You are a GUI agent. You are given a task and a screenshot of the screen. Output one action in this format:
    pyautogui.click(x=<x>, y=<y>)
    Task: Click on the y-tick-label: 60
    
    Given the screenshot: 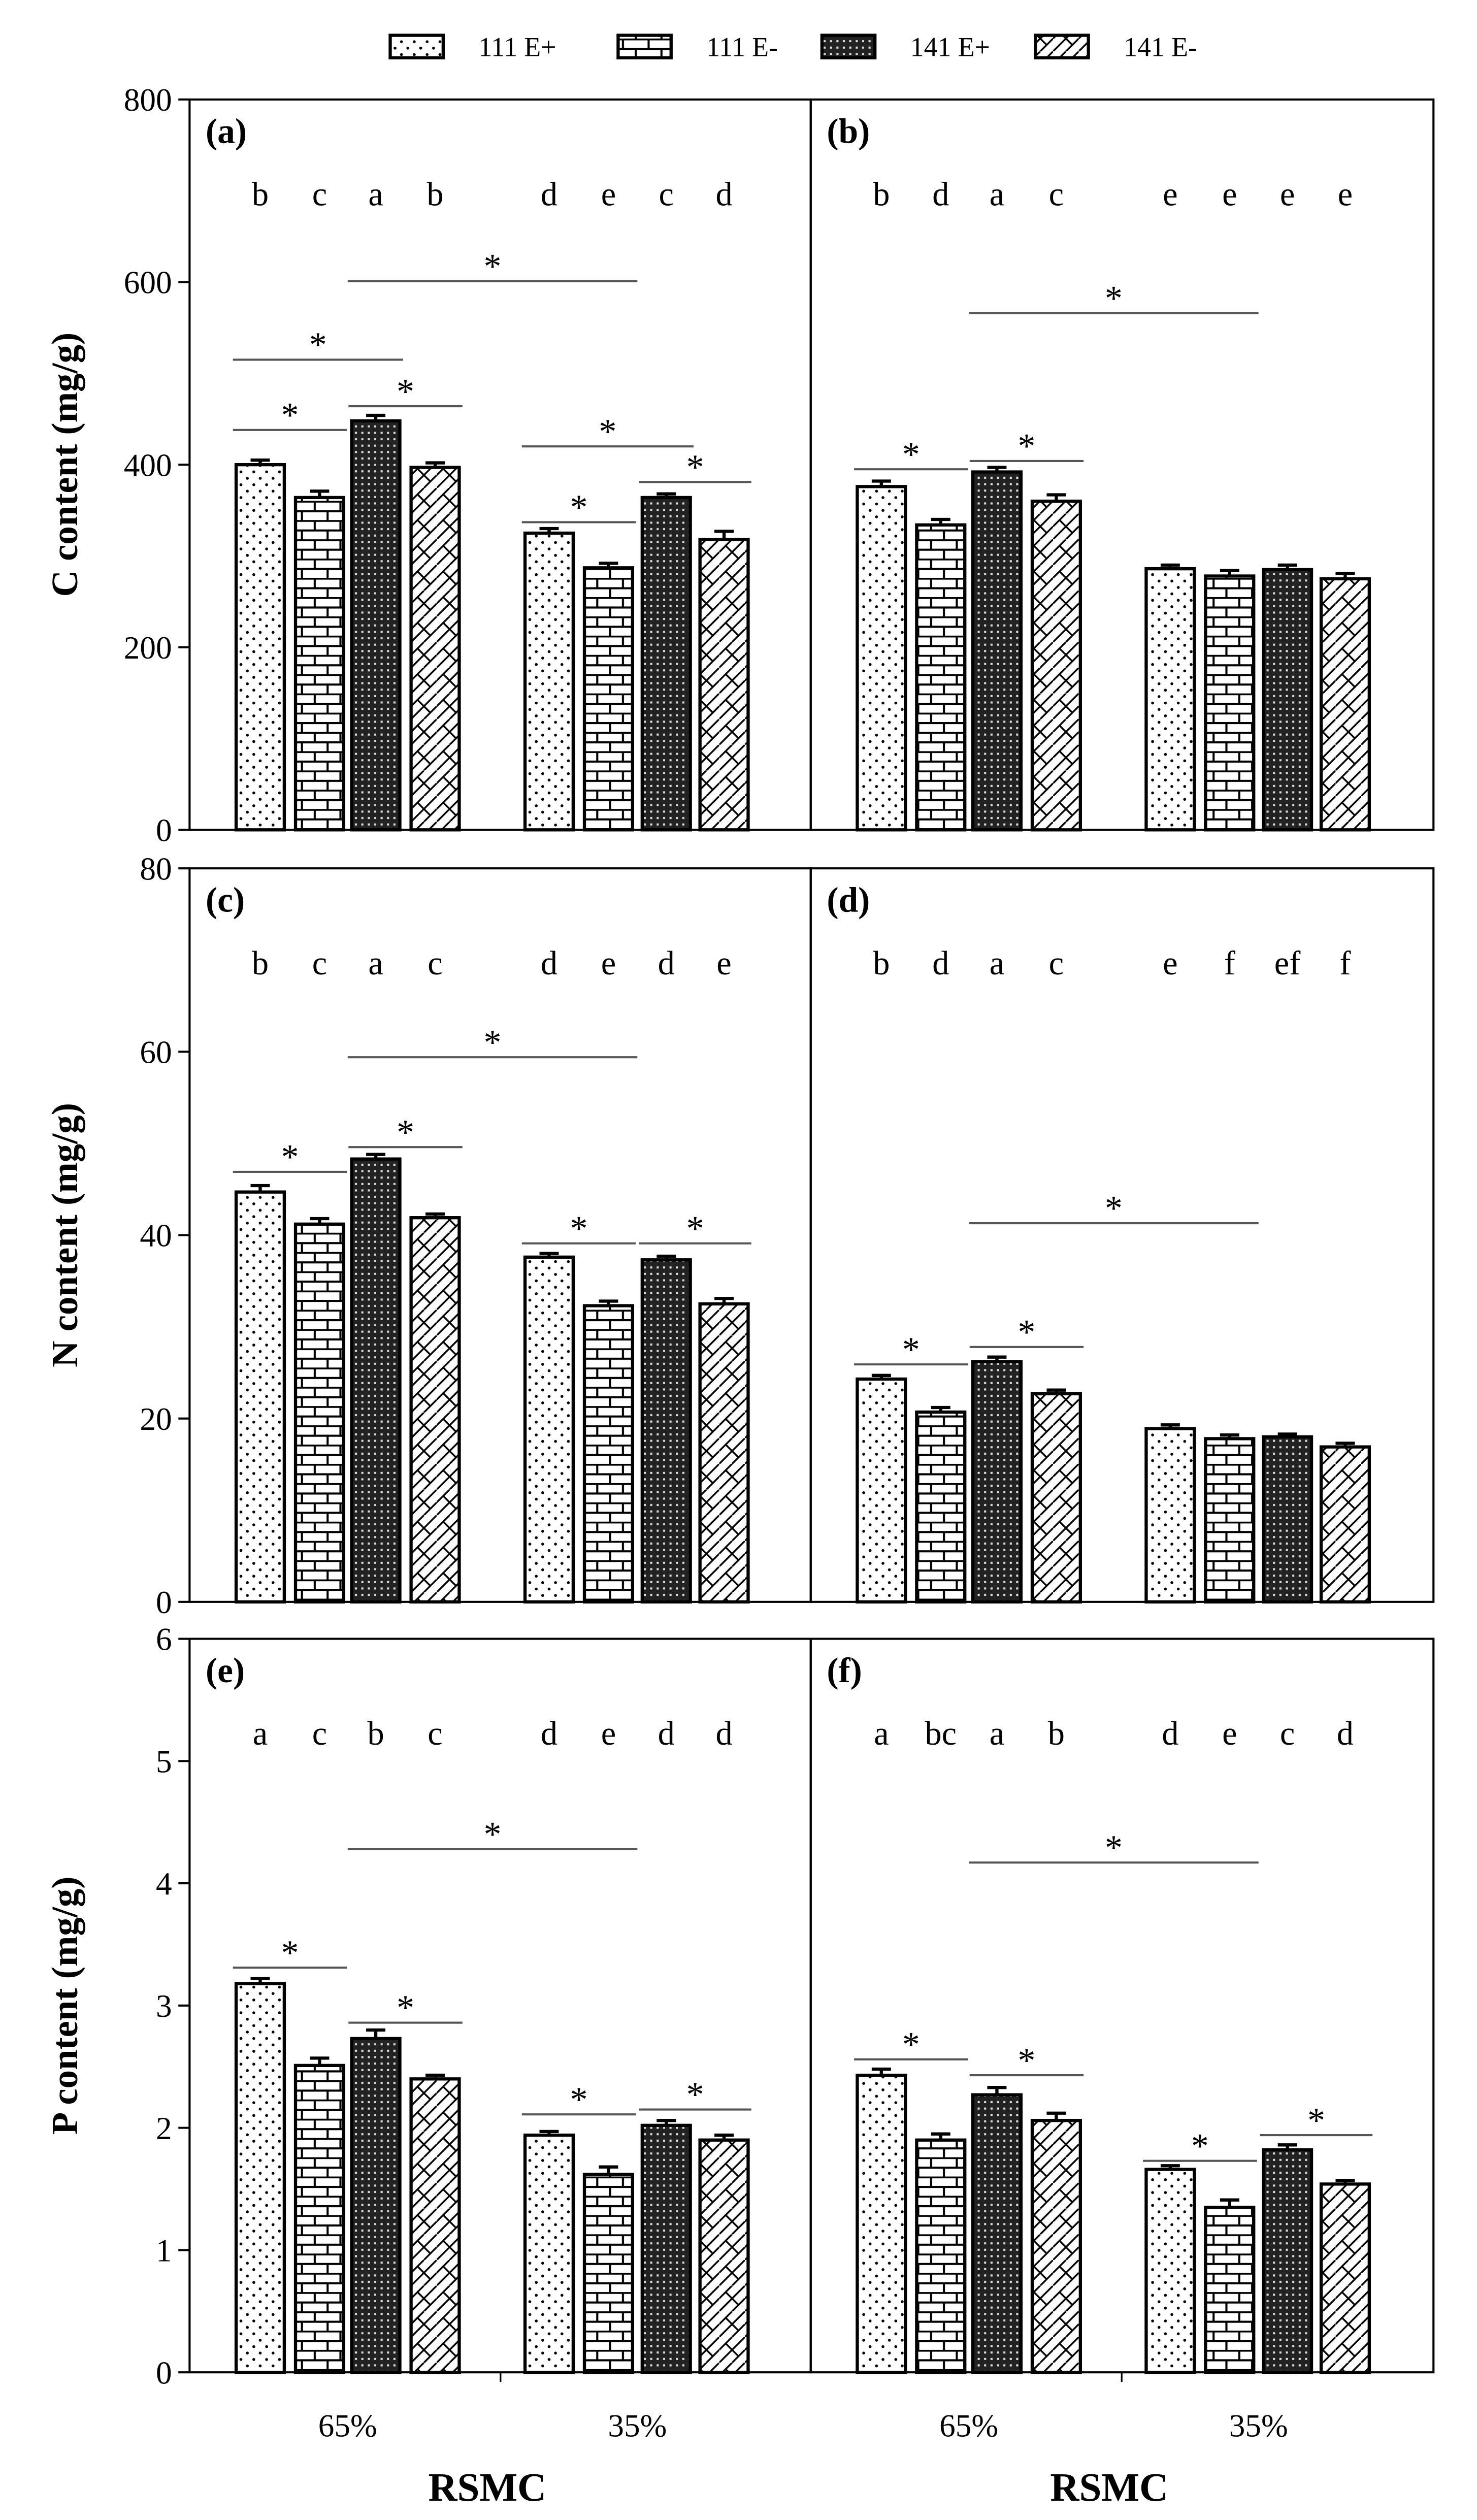 What is the action you would take?
    pyautogui.click(x=156, y=1052)
    